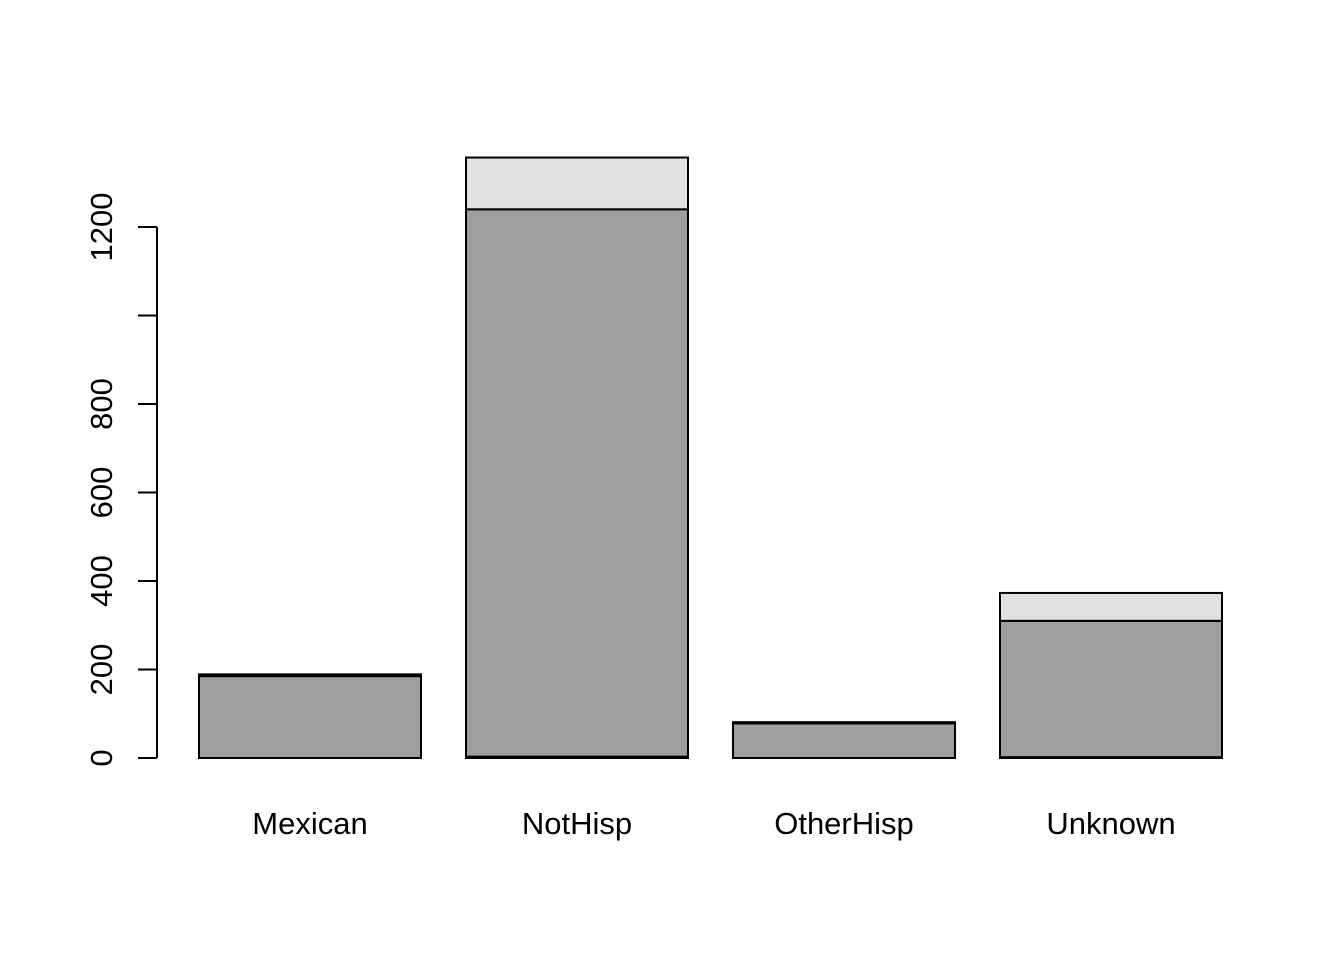  I want to click on y-tick-label: 200, so click(101, 670).